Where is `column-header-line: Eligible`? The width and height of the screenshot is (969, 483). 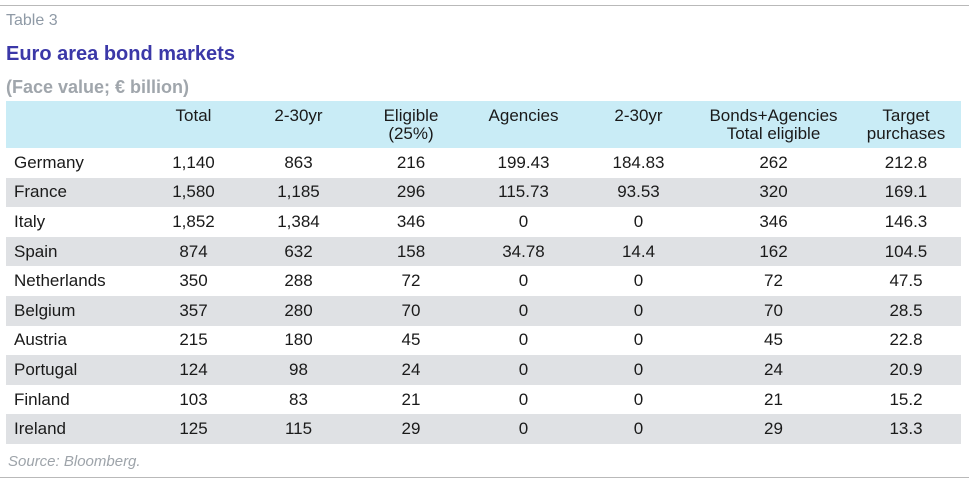
column-header-line: Eligible is located at coordinates (411, 115).